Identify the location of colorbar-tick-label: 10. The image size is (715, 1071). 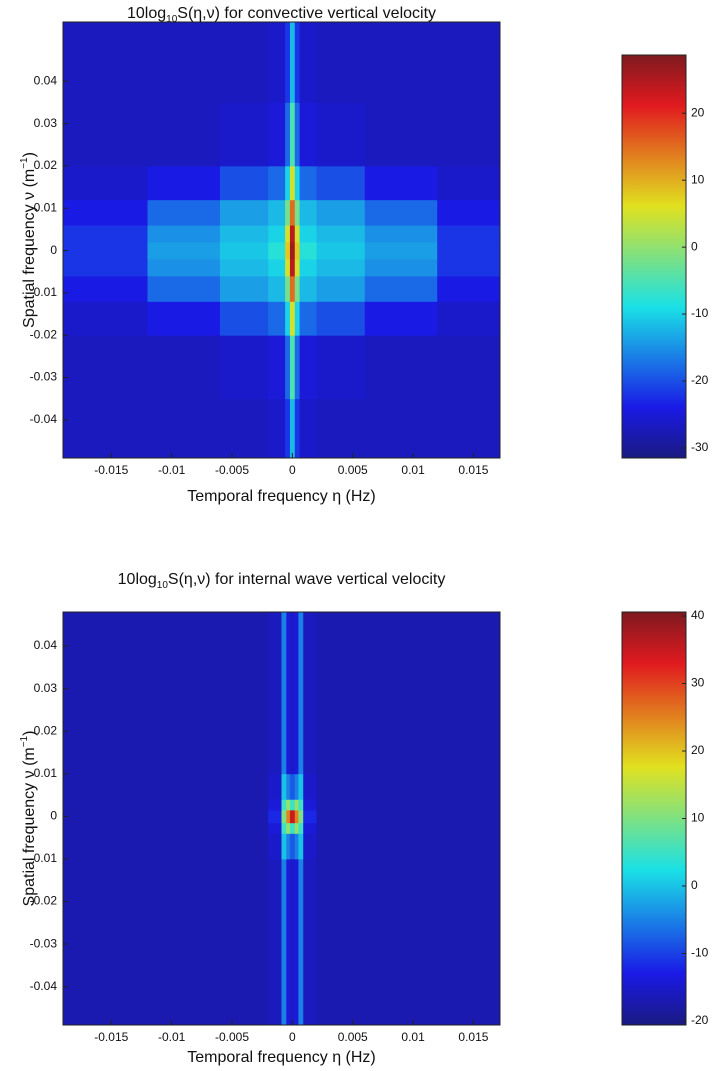
(698, 179).